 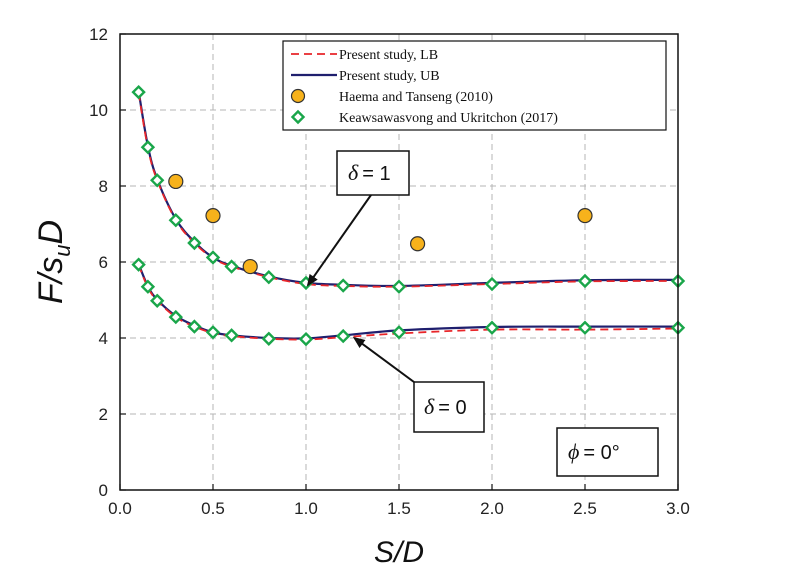 I want to click on legend-box, so click(x=474, y=85).